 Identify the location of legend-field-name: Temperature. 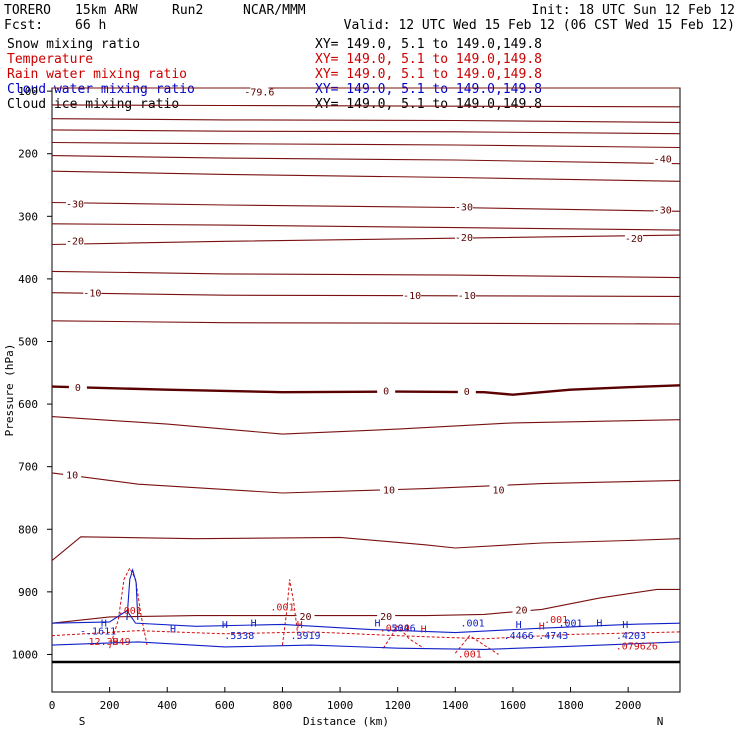
(50, 59).